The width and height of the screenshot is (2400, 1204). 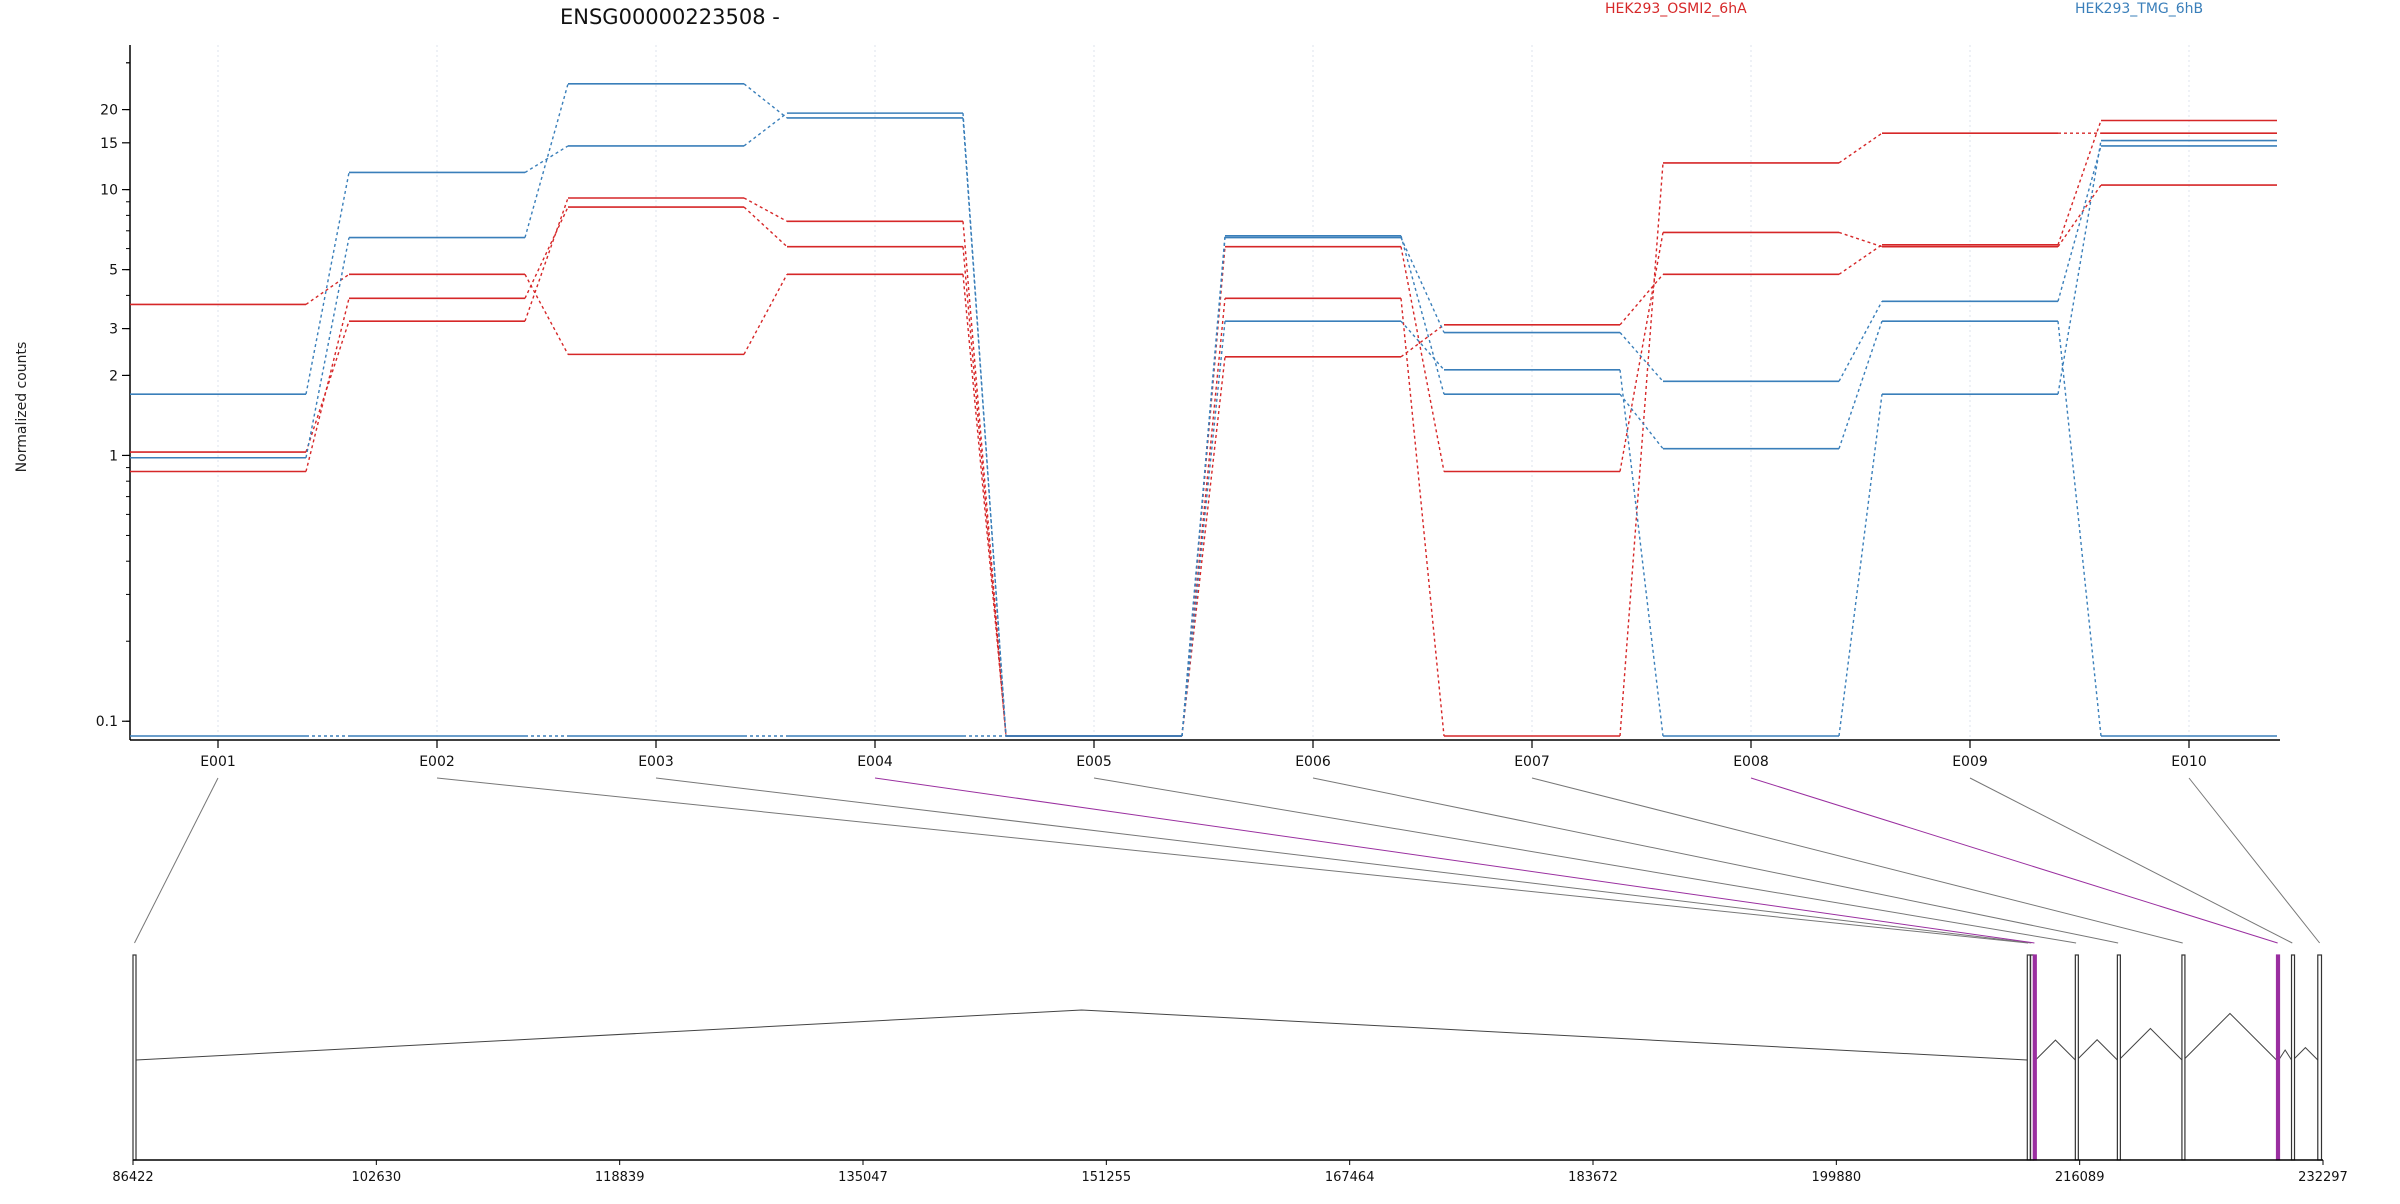 What do you see at coordinates (134, 1057) in the screenshot?
I see `exon-box-e001` at bounding box center [134, 1057].